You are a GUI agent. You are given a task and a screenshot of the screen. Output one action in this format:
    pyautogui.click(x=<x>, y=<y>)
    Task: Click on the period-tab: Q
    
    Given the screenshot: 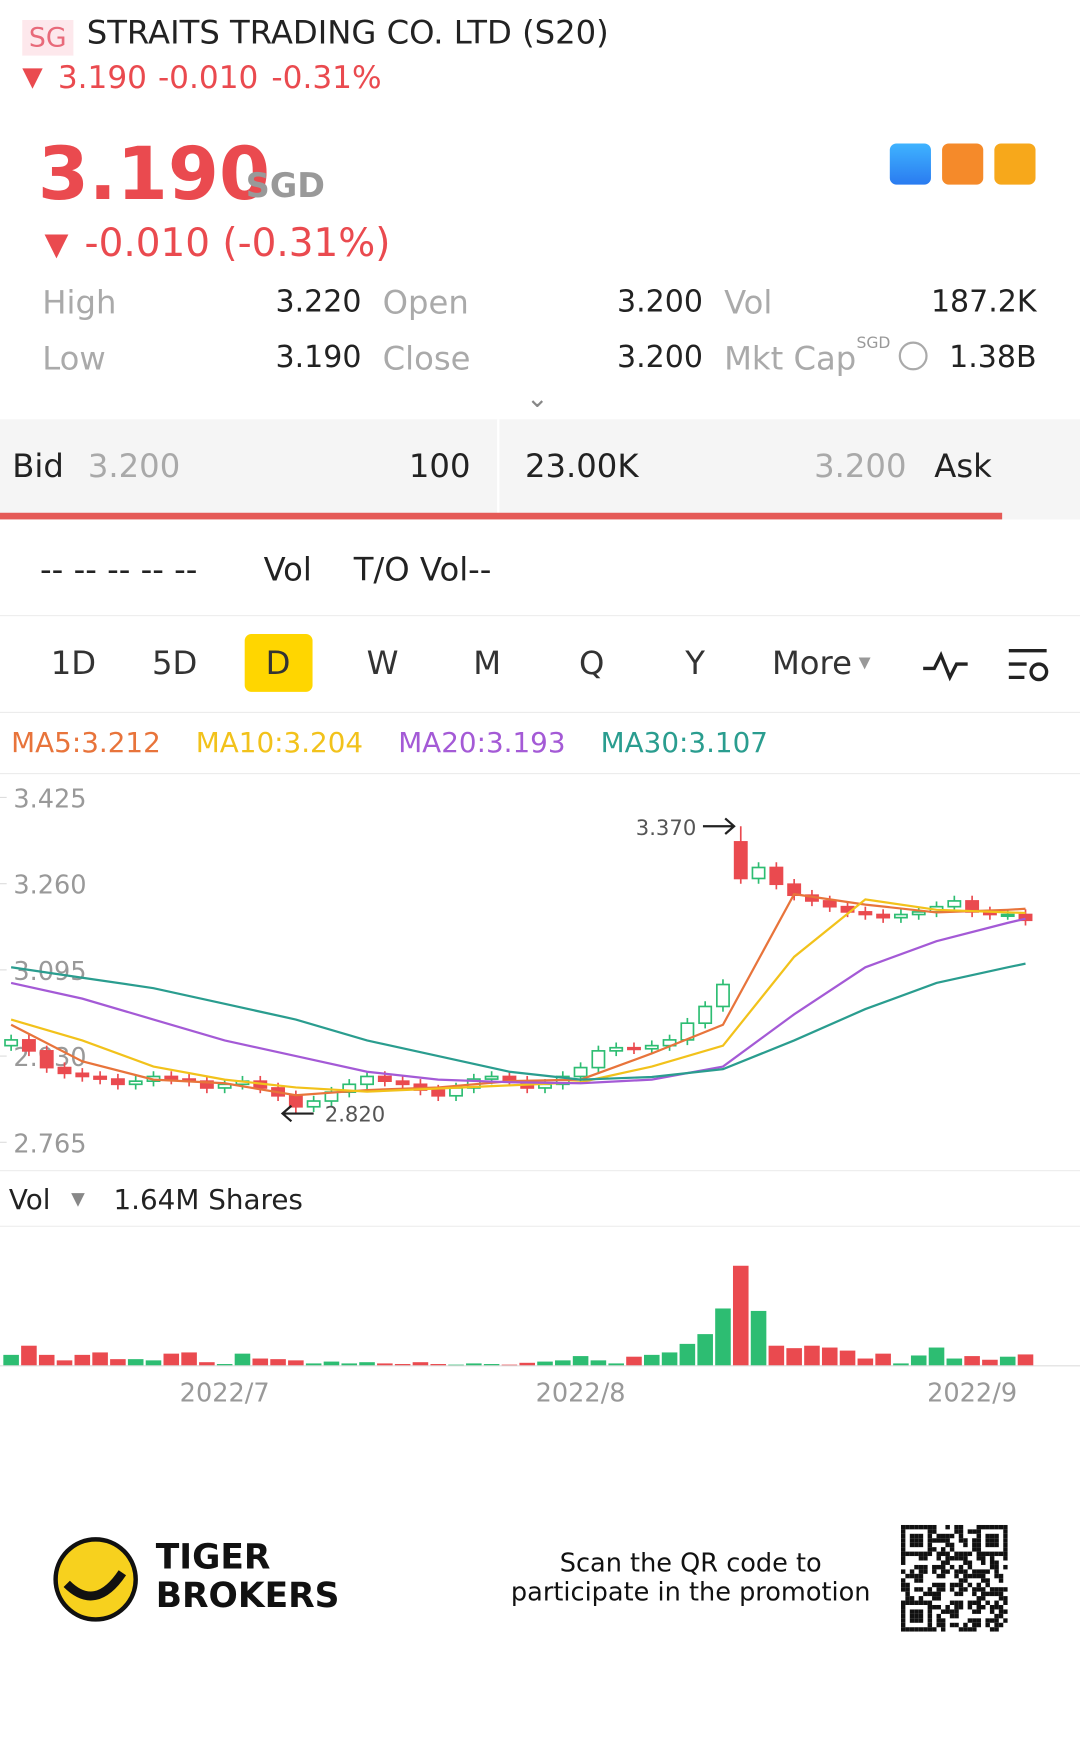 What is the action you would take?
    pyautogui.click(x=592, y=662)
    